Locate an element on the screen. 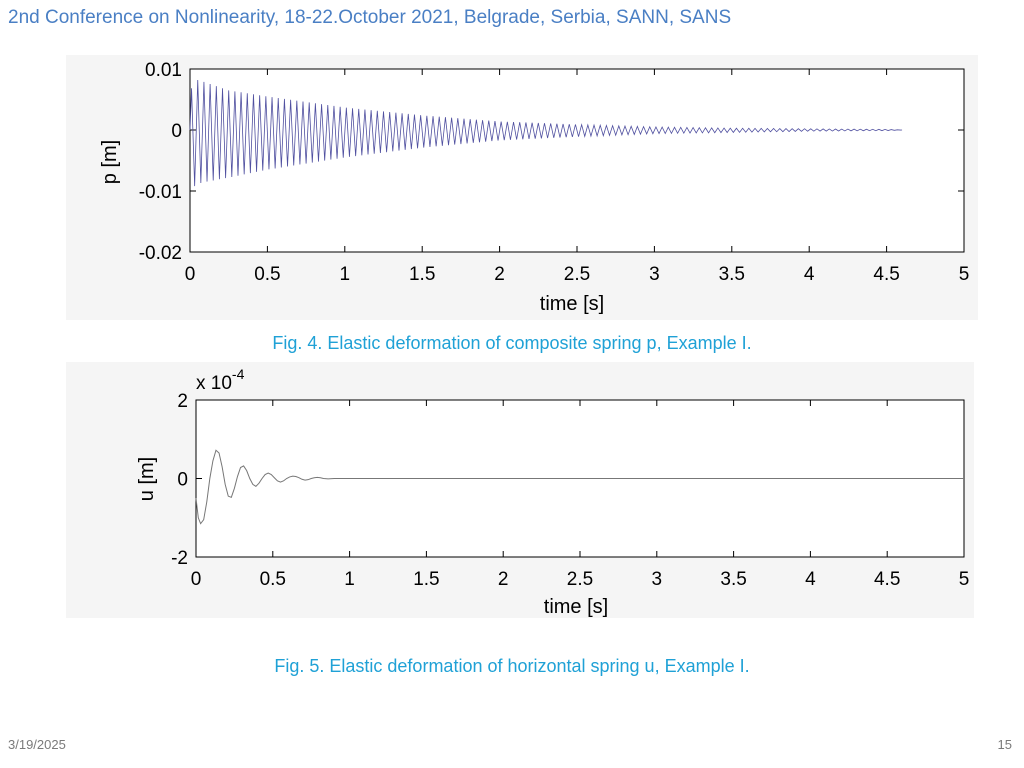 Image resolution: width=1024 pixels, height=768 pixels. chart-p-y-tick-label: 0.01 is located at coordinates (163, 70).